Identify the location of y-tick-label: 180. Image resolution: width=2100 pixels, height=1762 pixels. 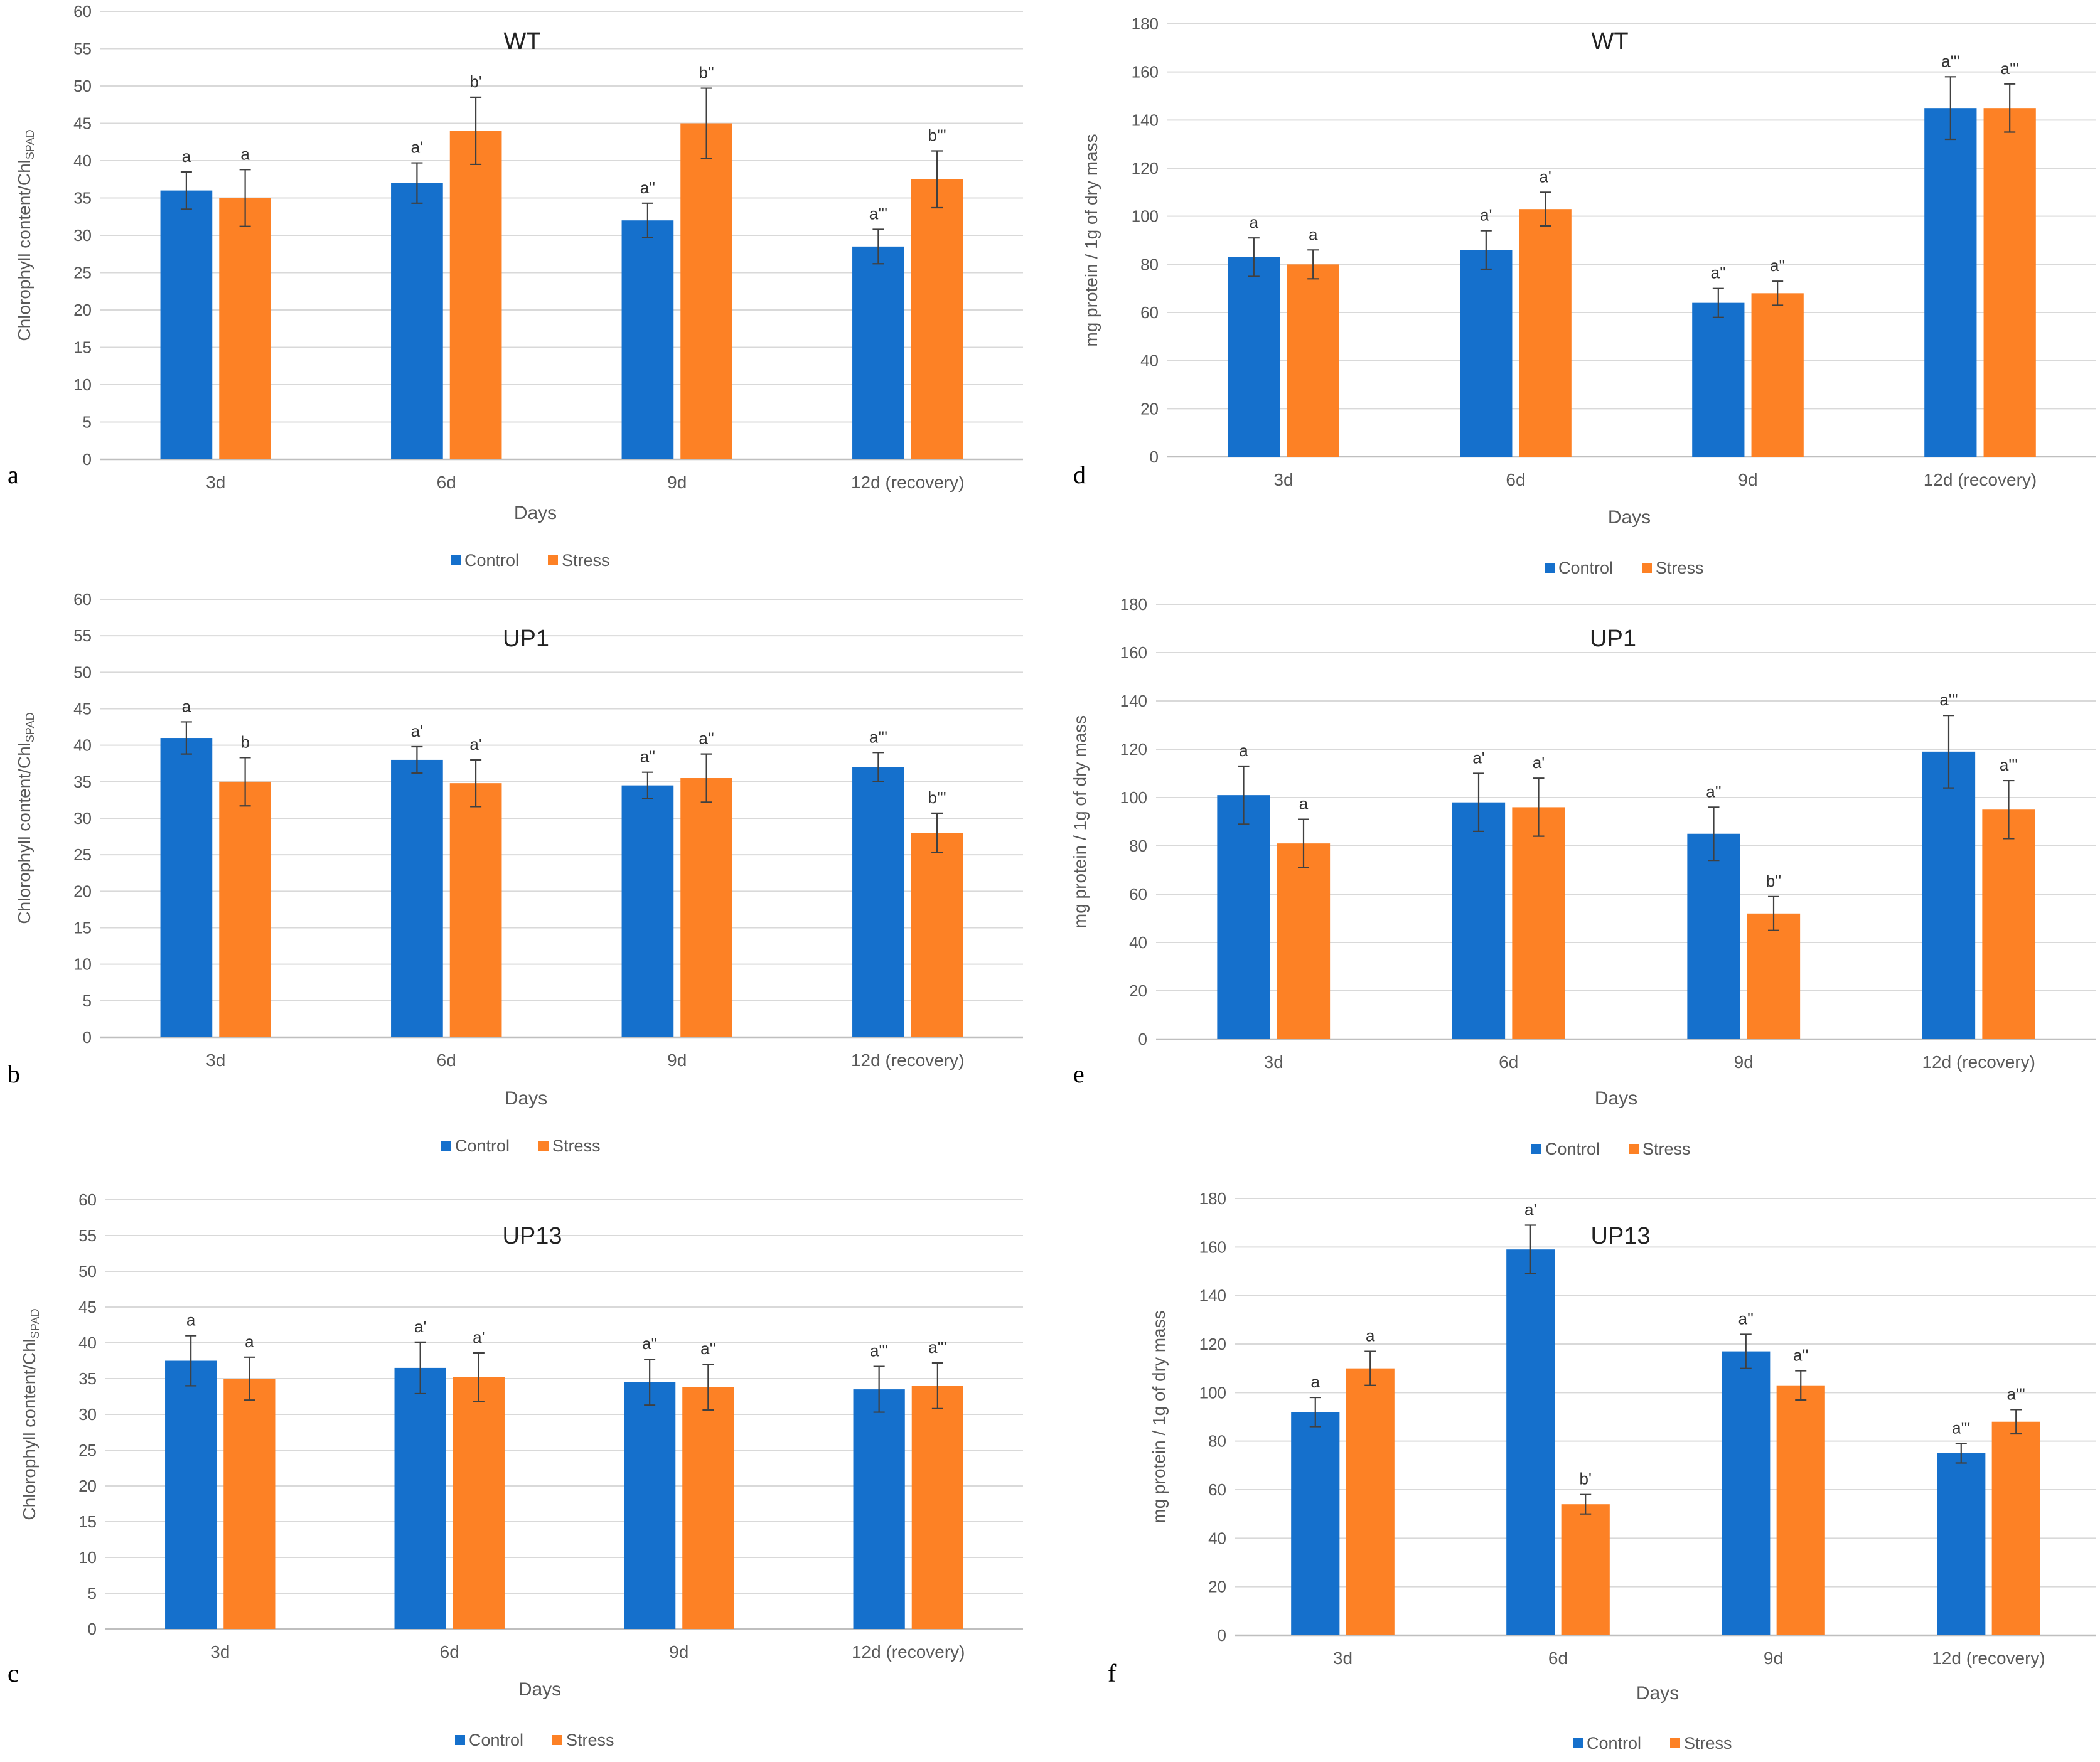
(1212, 1198).